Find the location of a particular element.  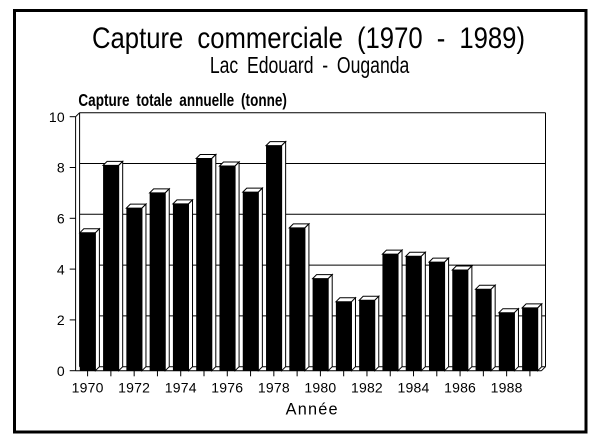

svg-text: 1984 is located at coordinates (414, 388).